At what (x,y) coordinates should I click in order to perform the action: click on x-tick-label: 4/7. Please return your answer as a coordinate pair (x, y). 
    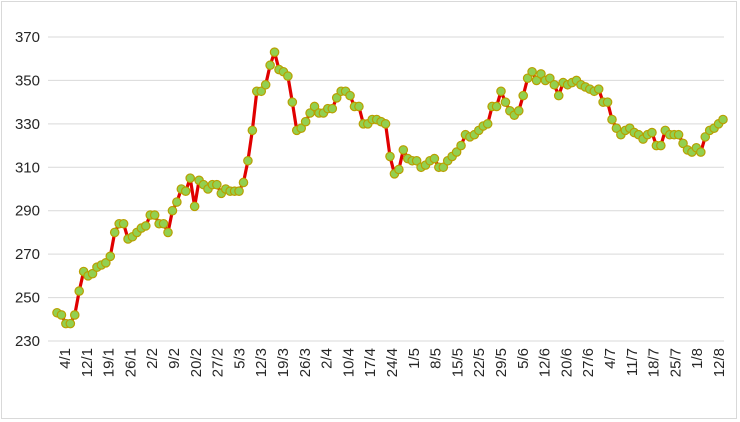
    Looking at the image, I should click on (610, 358).